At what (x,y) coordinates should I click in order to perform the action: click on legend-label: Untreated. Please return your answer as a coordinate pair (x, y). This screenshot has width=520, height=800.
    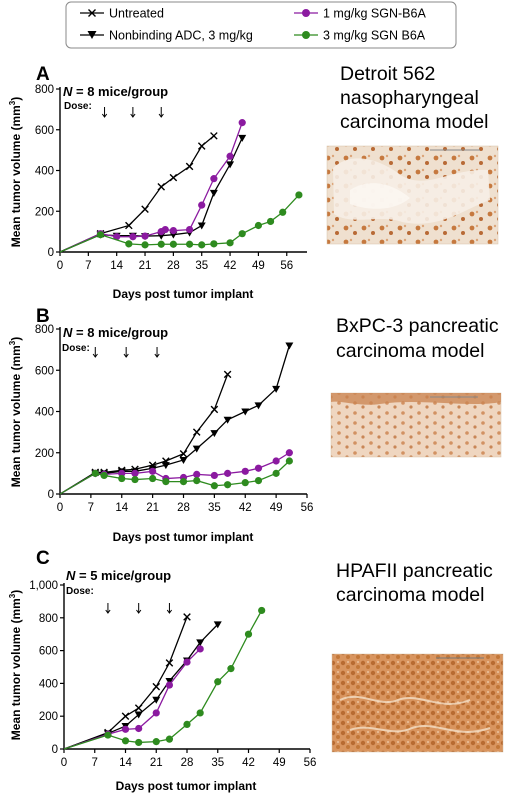
    Looking at the image, I should click on (136, 14).